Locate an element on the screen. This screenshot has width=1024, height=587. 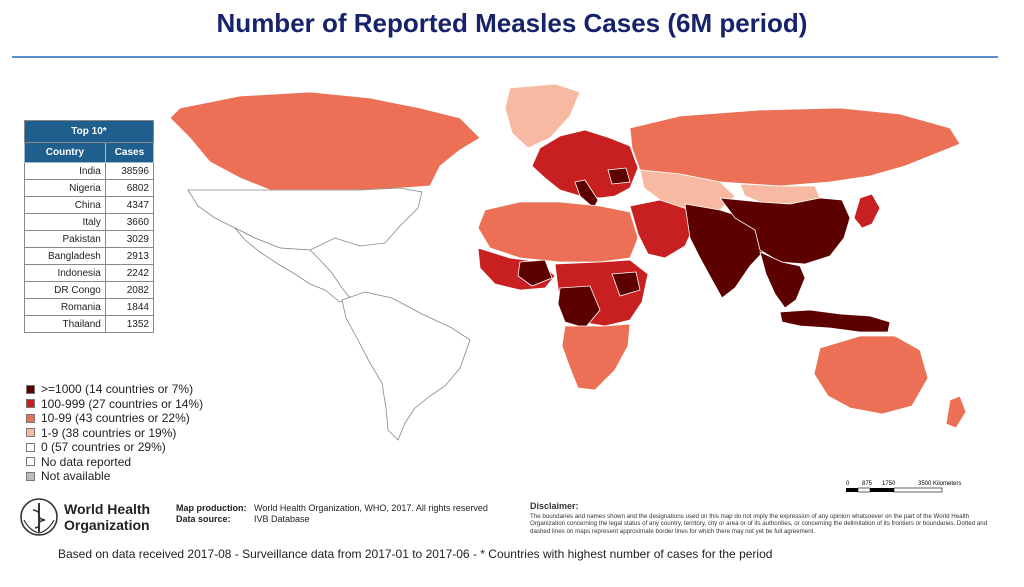
scale-tick-label: 1750 is located at coordinates (889, 484).